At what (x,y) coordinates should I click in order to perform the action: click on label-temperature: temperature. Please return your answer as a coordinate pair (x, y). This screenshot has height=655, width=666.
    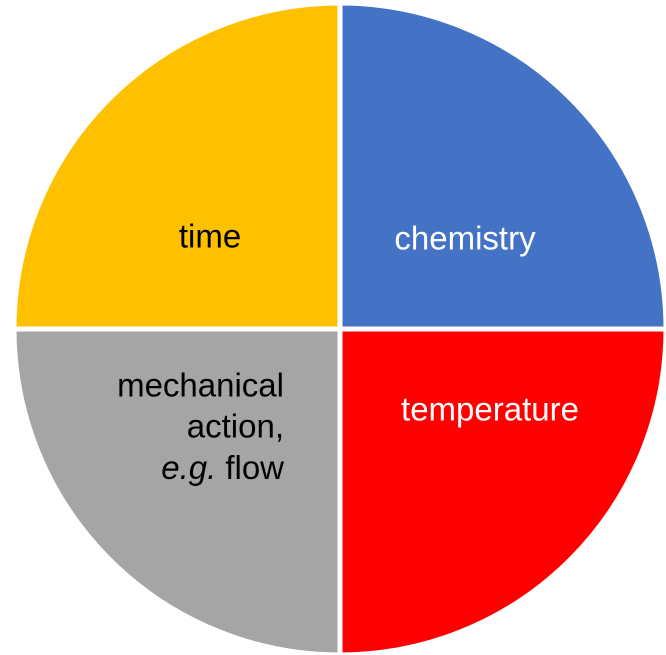
    Looking at the image, I should click on (490, 409).